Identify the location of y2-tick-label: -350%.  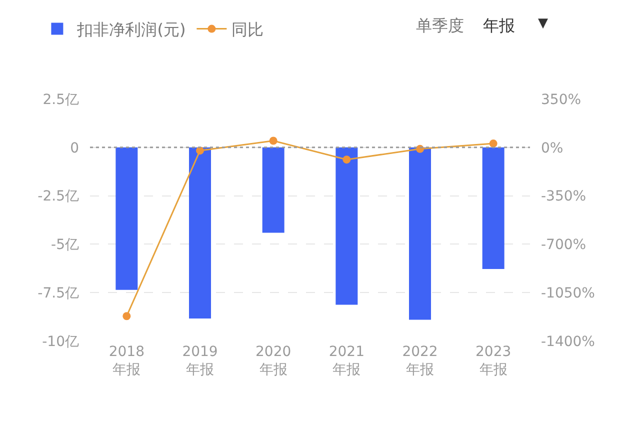
(563, 196).